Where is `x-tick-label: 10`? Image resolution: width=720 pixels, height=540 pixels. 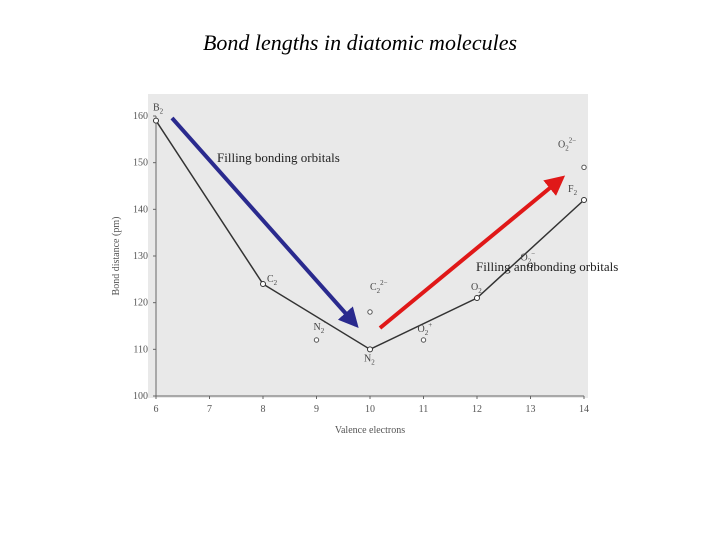 x-tick-label: 10 is located at coordinates (370, 409).